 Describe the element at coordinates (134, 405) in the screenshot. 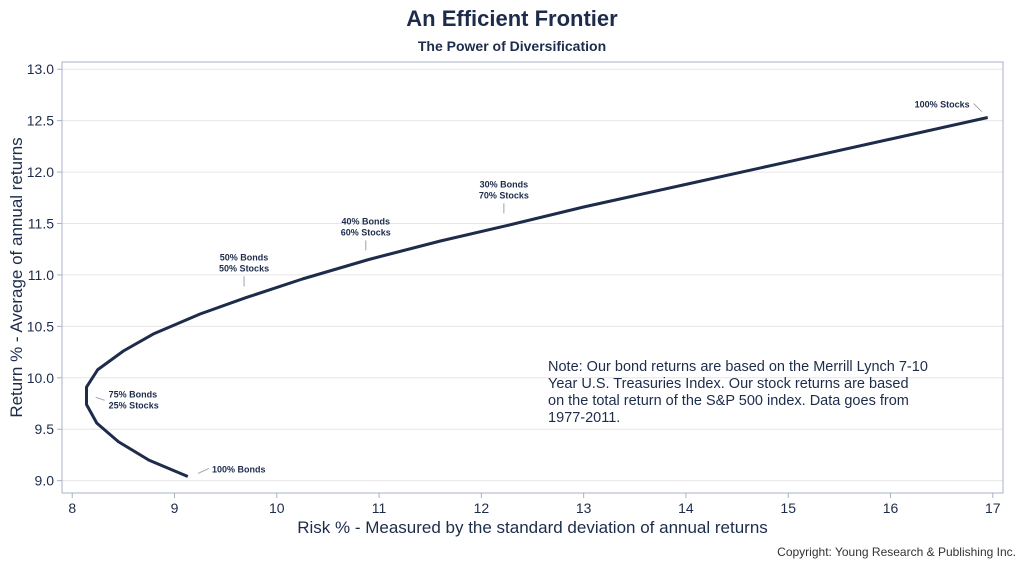

I see `annotation-label: 25% Stocks` at that location.